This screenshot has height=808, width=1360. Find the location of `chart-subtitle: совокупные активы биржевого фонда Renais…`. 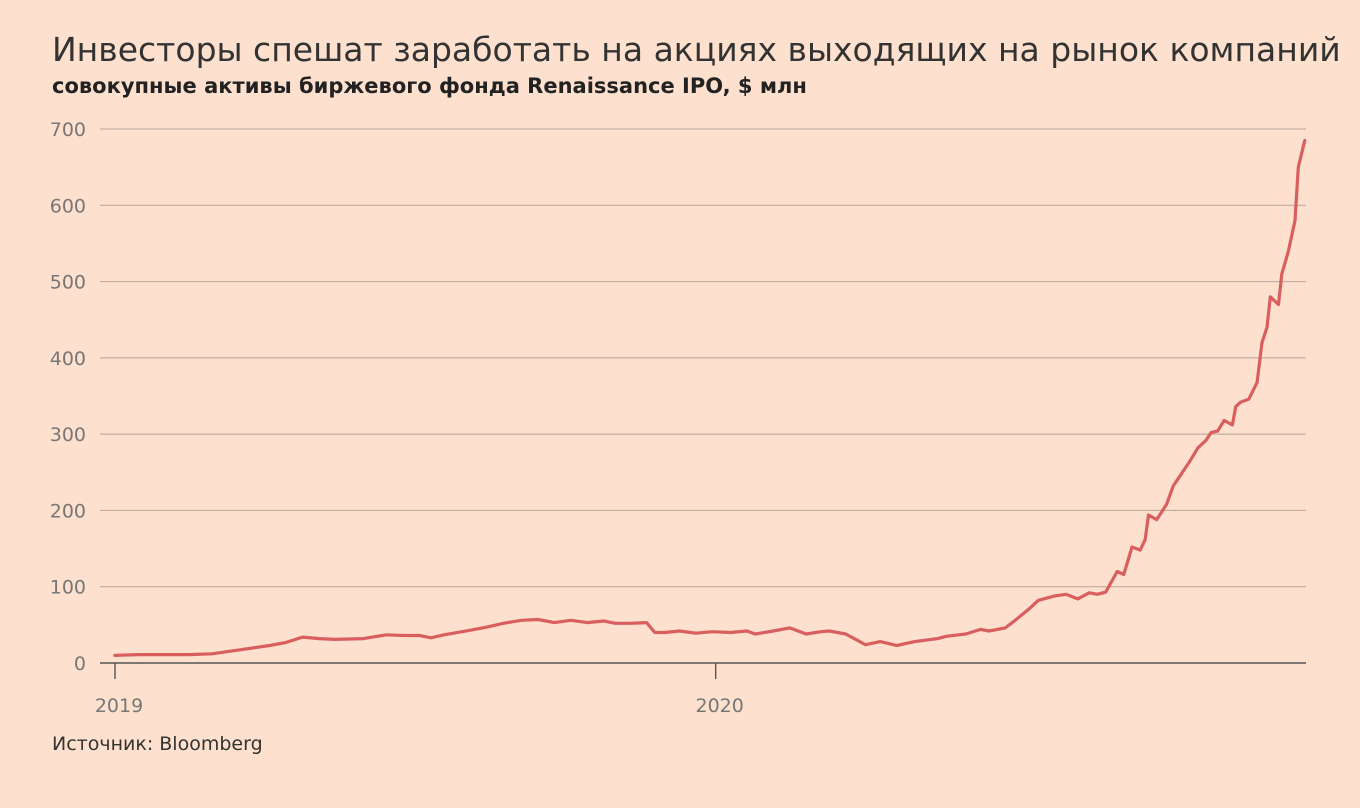

chart-subtitle: совокупные активы биржевого фонда Renais… is located at coordinates (429, 86).